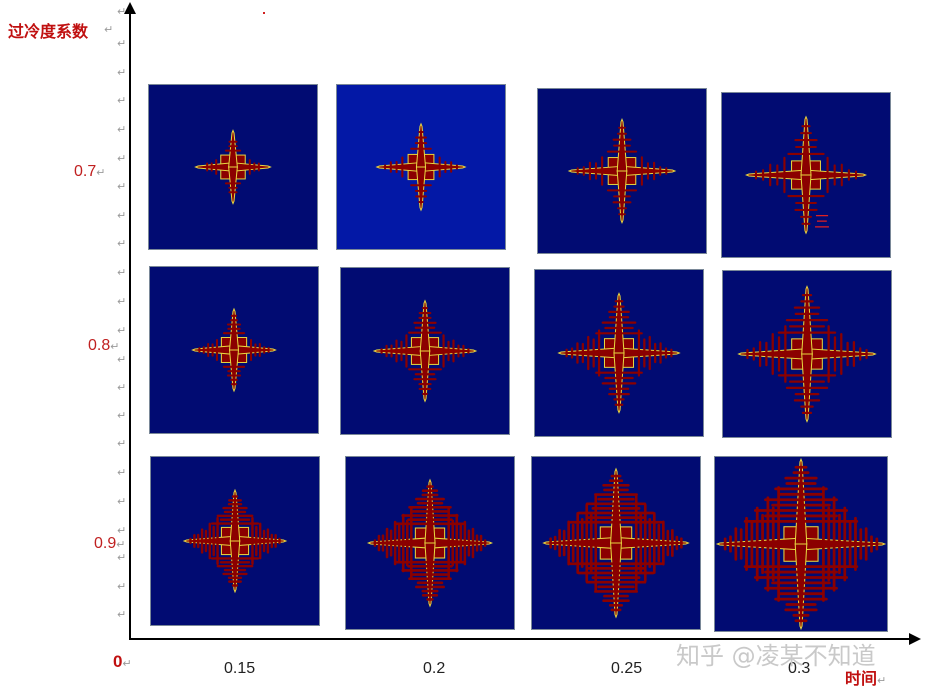 This screenshot has height=691, width=929. What do you see at coordinates (130, 325) in the screenshot?
I see `y-axis-line` at bounding box center [130, 325].